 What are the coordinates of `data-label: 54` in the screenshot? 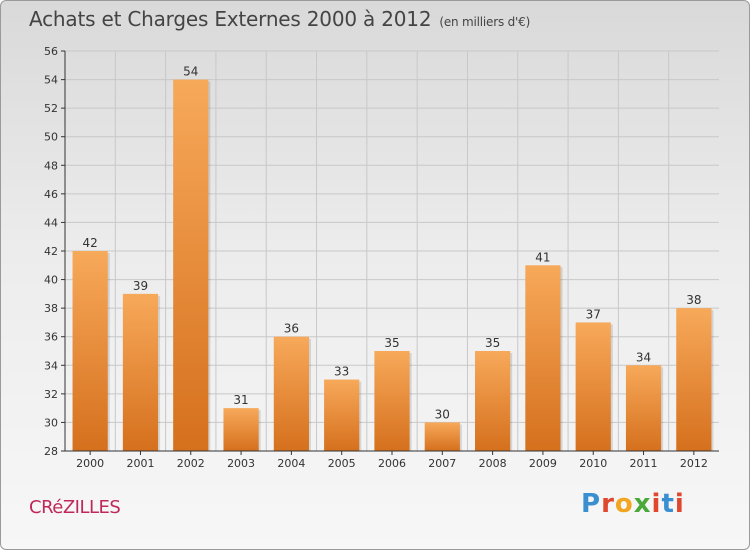 It's located at (190, 72).